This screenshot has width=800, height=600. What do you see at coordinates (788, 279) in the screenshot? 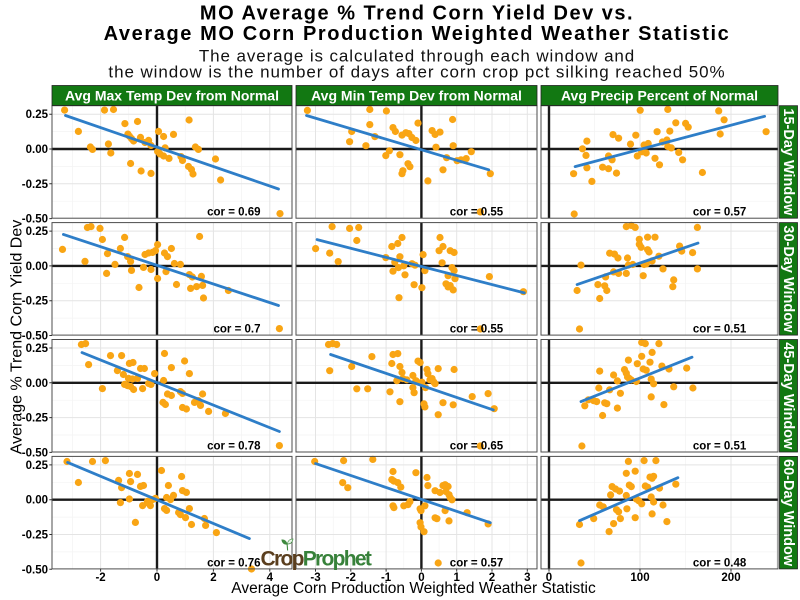
I see `svg-text: 30-Day Window` at bounding box center [788, 279].